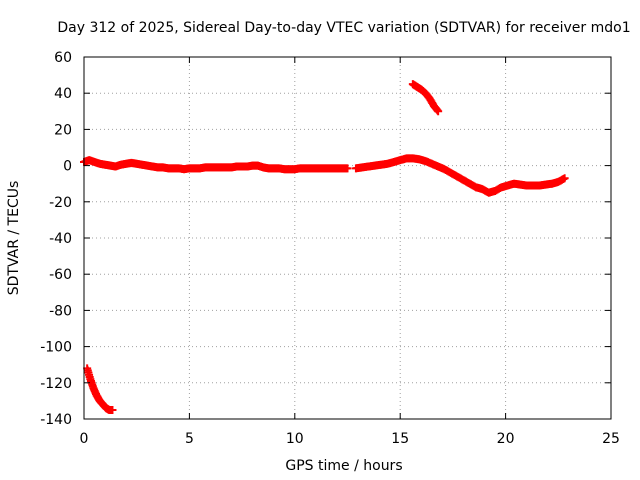 This screenshot has height=480, width=640. Describe the element at coordinates (56, 384) in the screenshot. I see `y-tick-label: -120` at that location.